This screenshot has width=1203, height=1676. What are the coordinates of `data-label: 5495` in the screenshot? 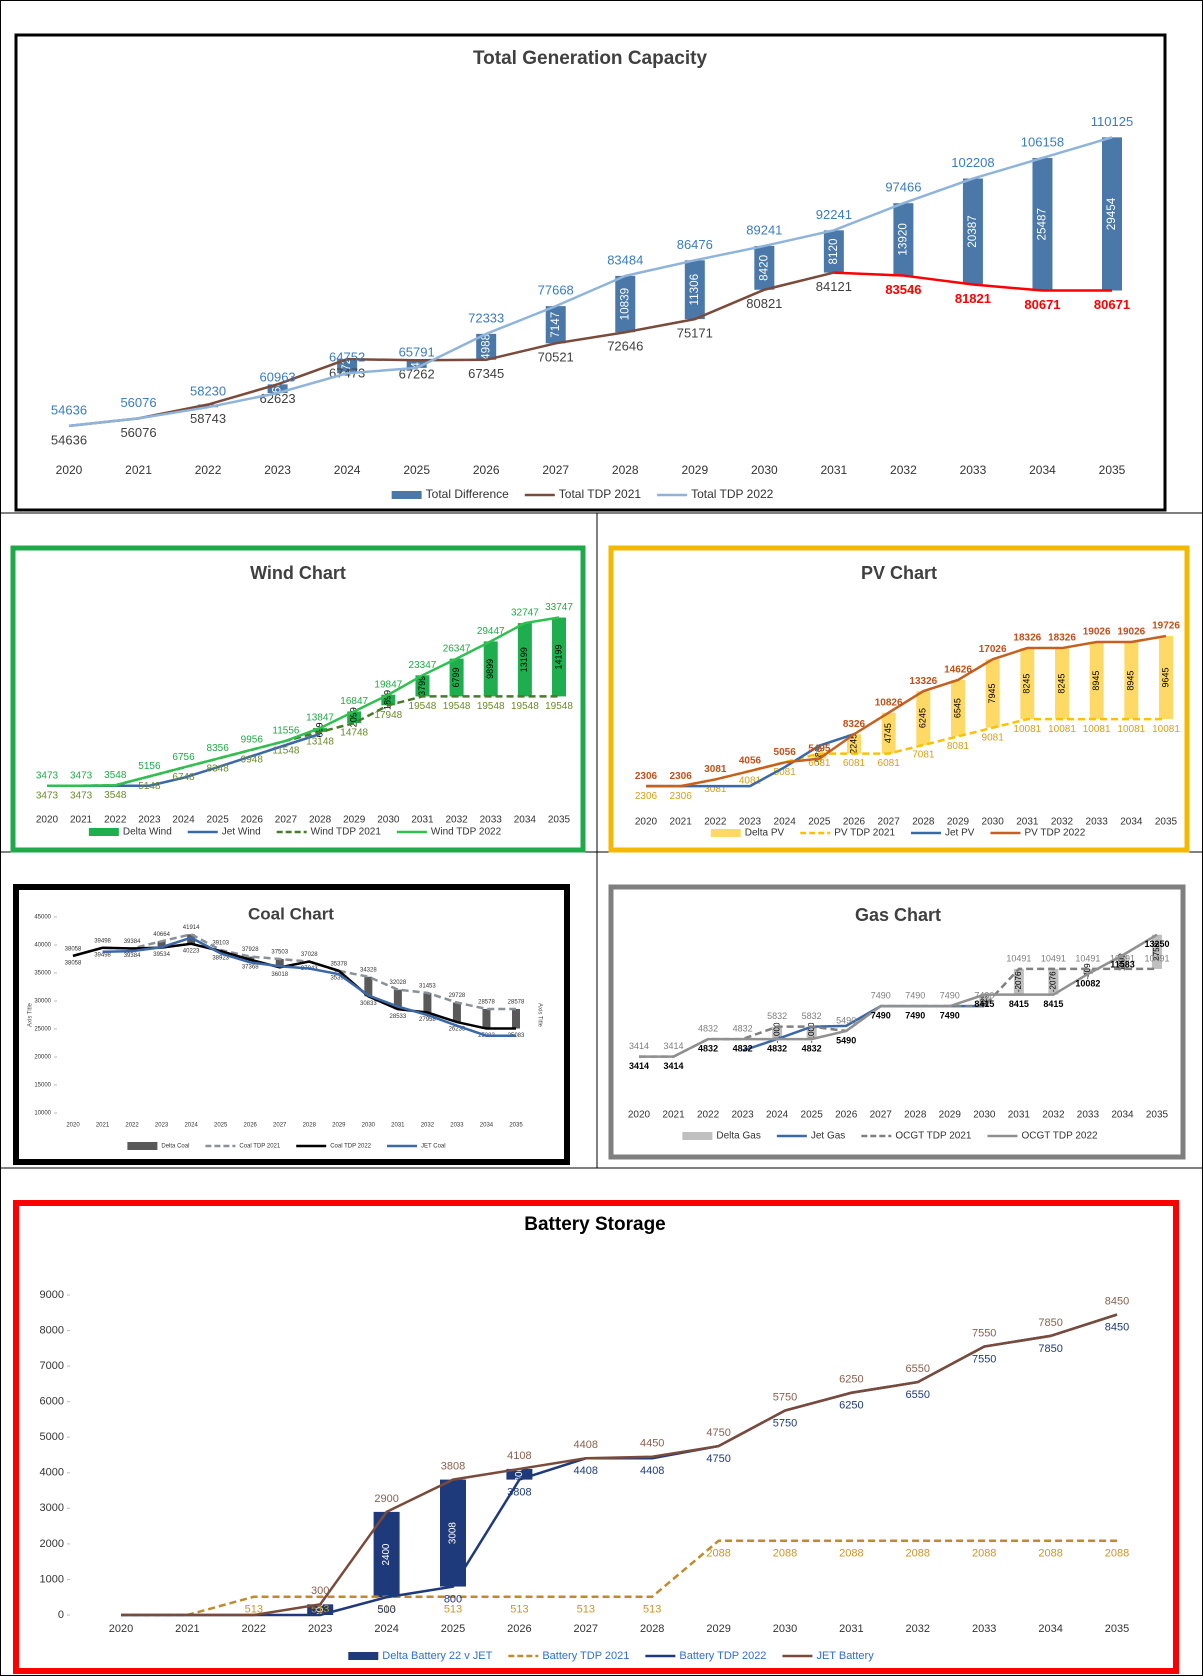 It's located at (819, 748).